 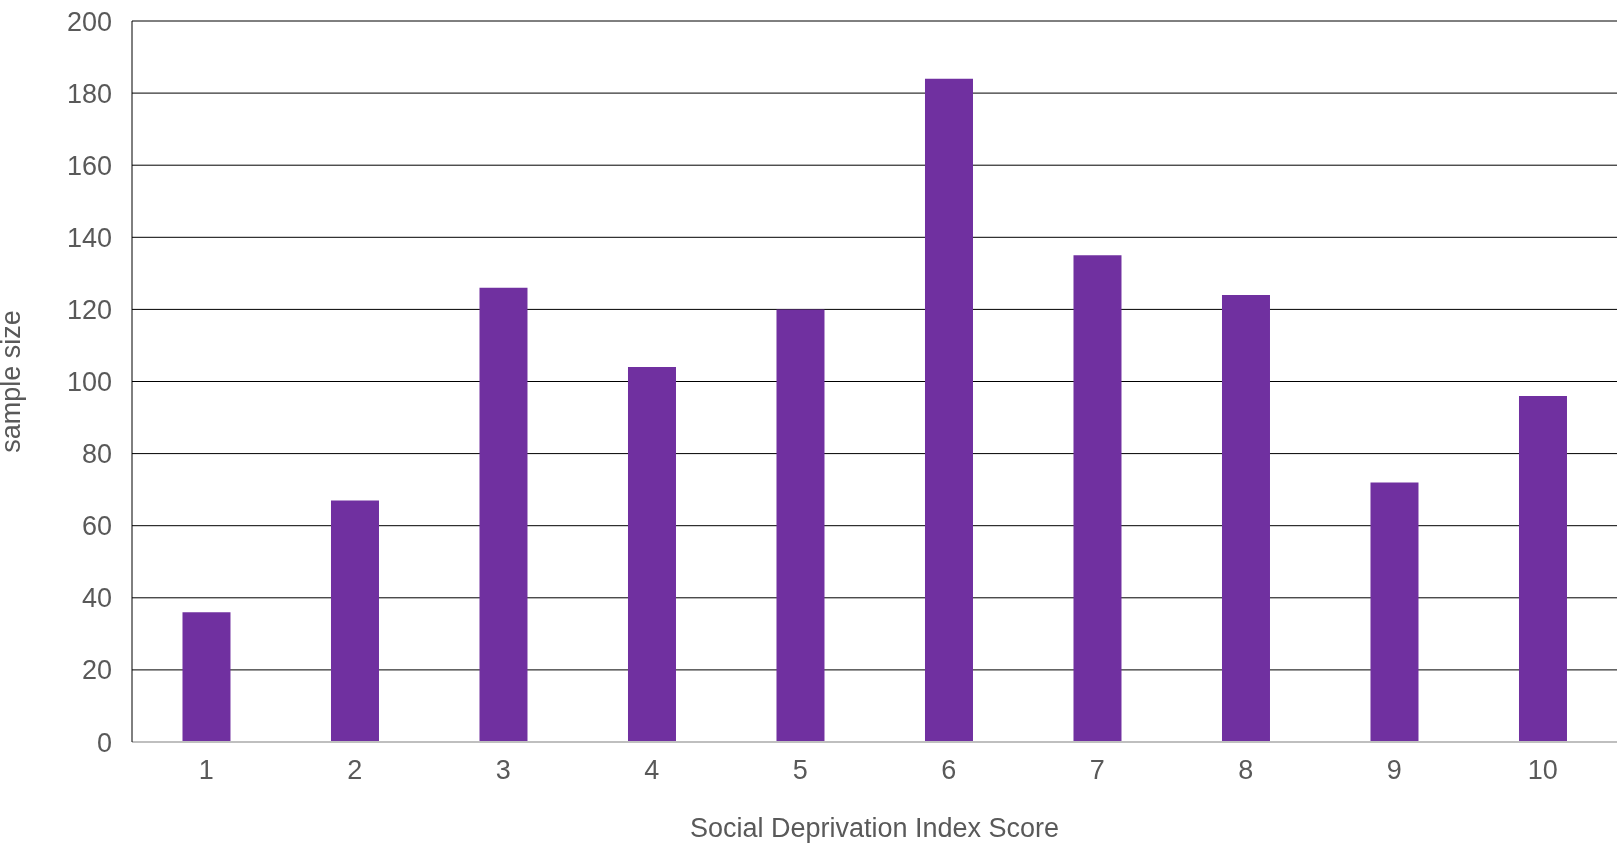 What do you see at coordinates (1394, 770) in the screenshot?
I see `x-tick-label: 9` at bounding box center [1394, 770].